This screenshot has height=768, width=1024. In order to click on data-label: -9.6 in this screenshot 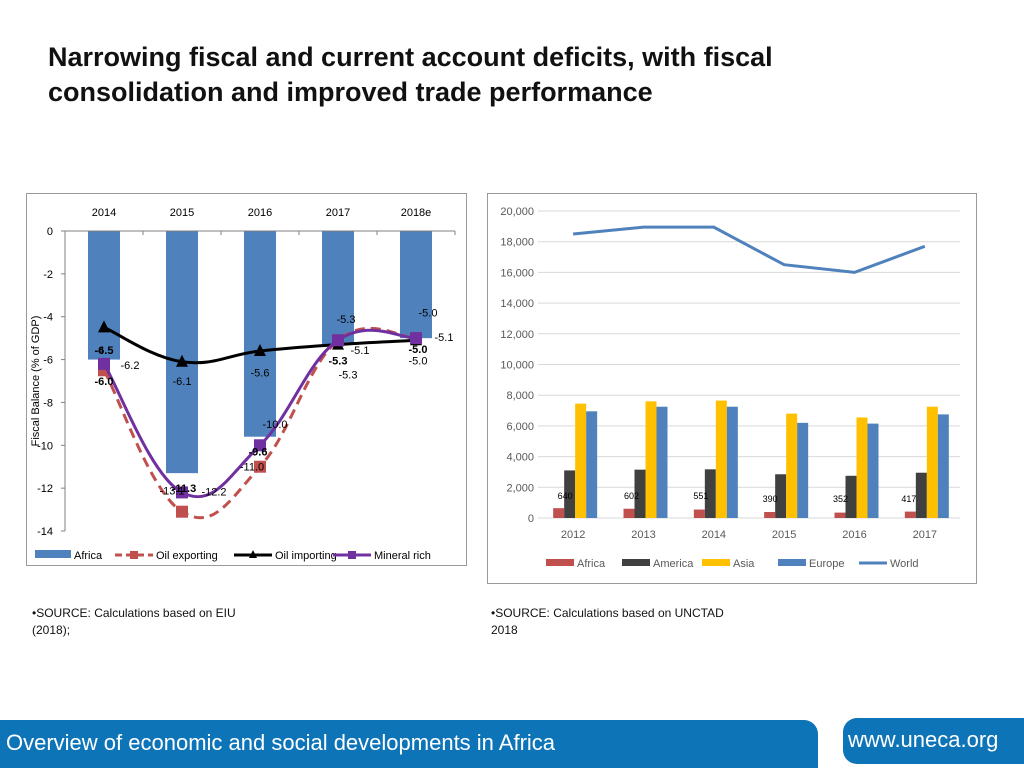, I will do `click(258, 453)`.